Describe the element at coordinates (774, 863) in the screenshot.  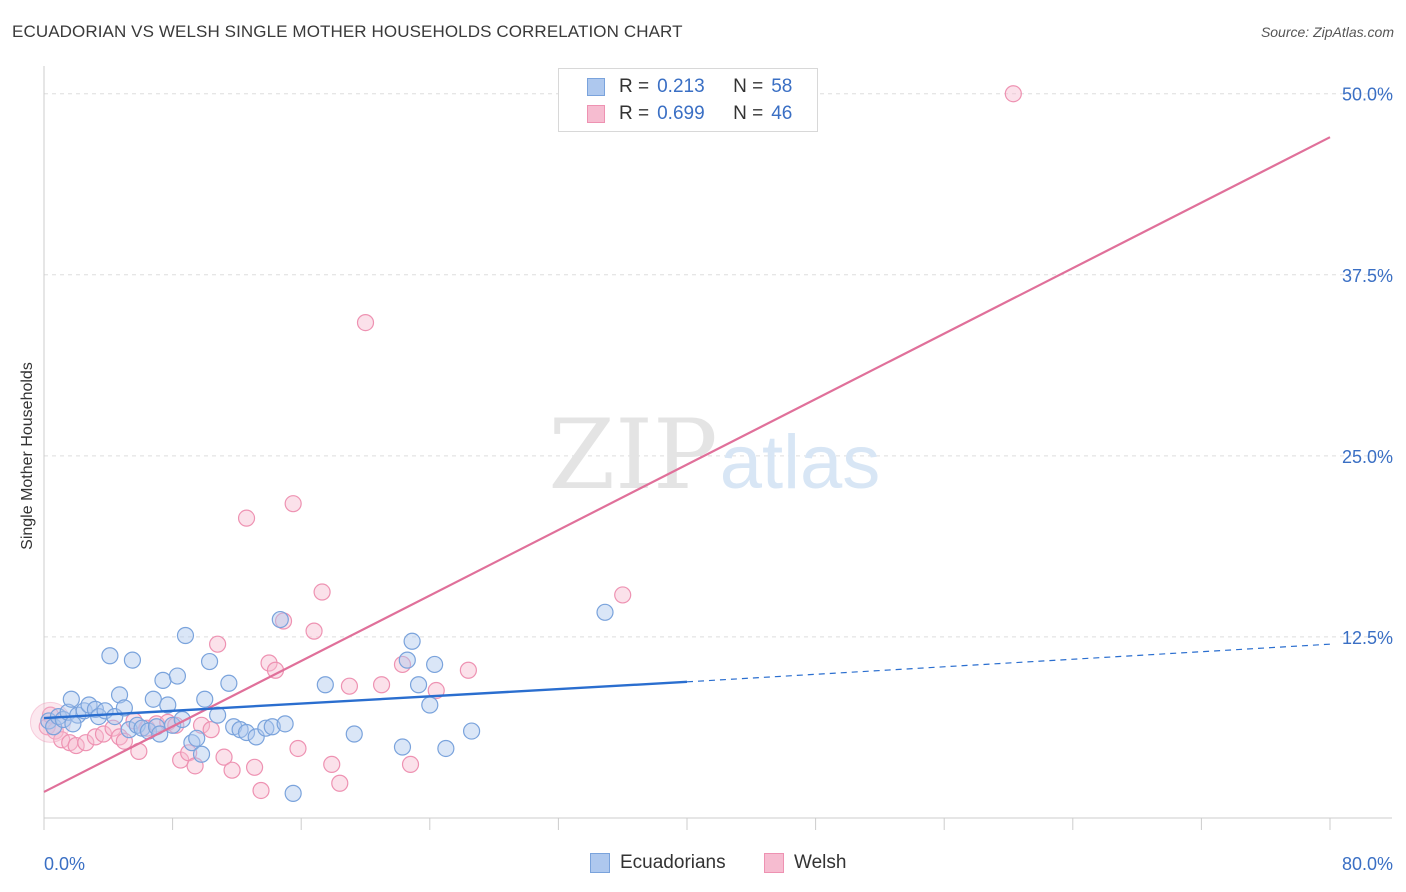
I see `welsh-legend-swatch` at that location.